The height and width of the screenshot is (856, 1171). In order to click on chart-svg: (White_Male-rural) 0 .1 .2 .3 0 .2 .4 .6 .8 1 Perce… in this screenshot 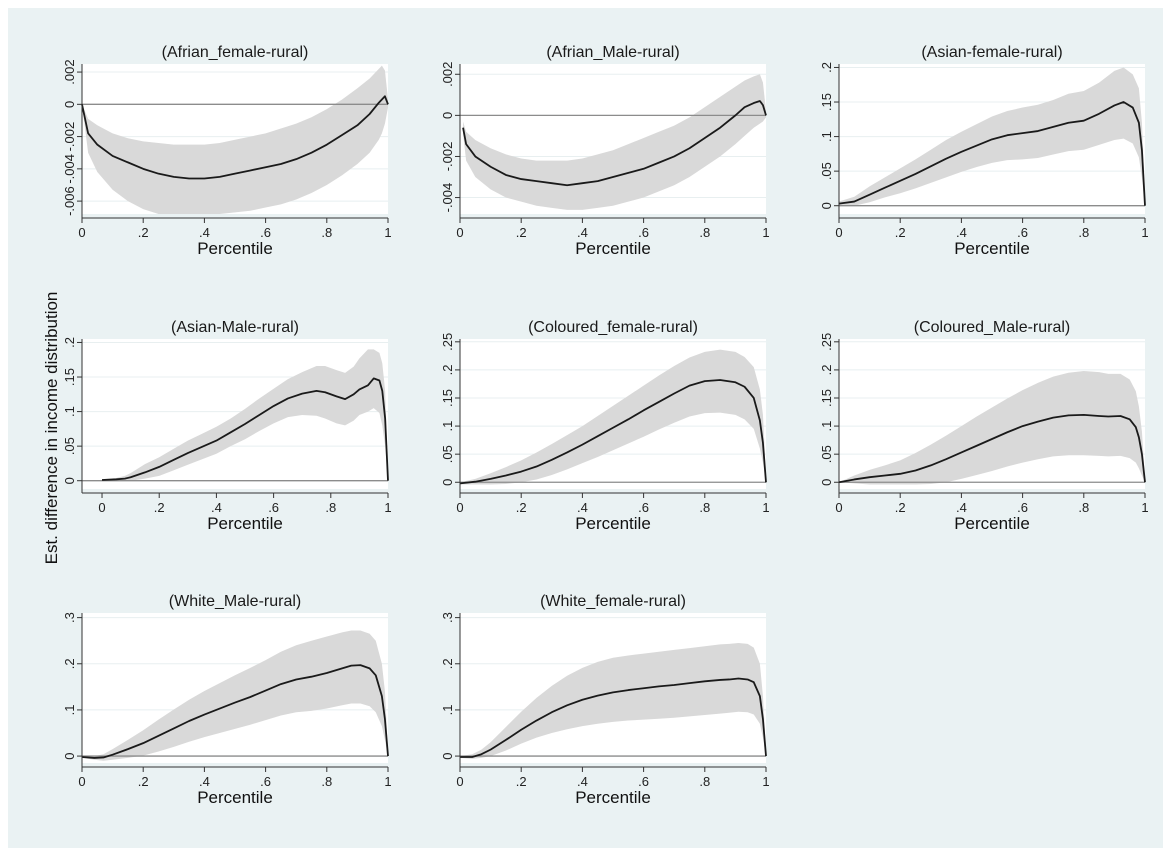, I will do `click(227, 700)`.